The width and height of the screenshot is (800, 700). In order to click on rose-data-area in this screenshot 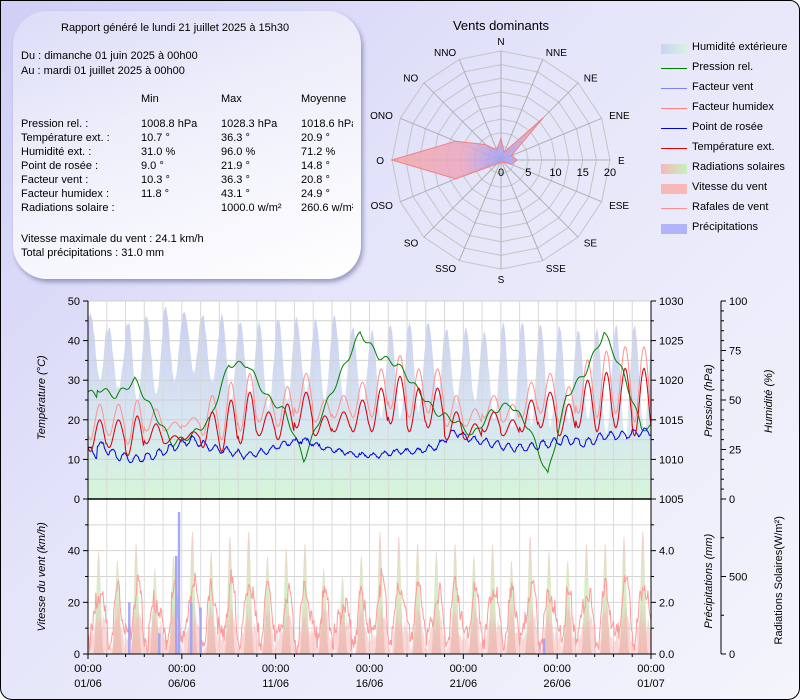, I will do `click(467, 148)`.